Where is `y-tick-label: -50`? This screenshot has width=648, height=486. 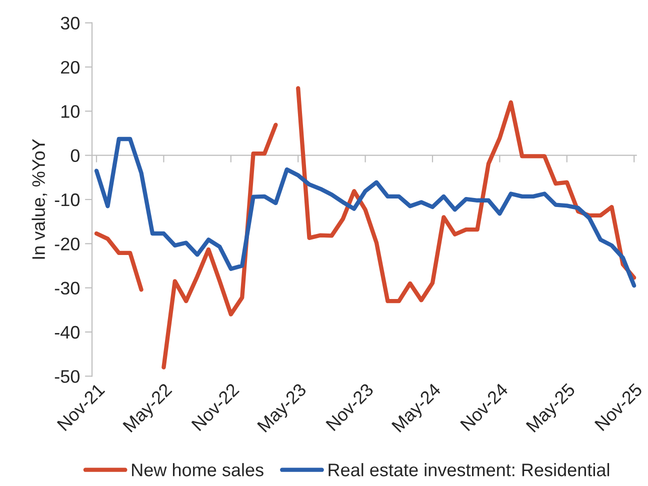 y-tick-label: -50 is located at coordinates (67, 376).